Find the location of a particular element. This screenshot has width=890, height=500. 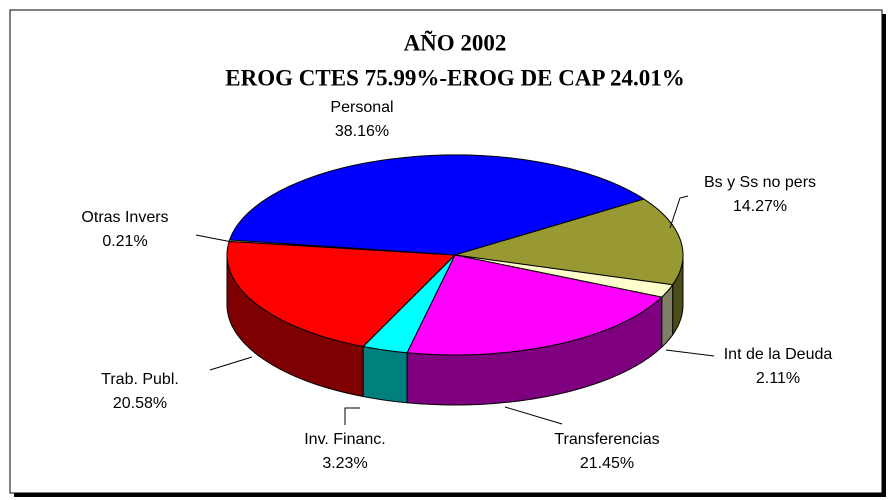

slice-label: Transferencias is located at coordinates (606, 439).